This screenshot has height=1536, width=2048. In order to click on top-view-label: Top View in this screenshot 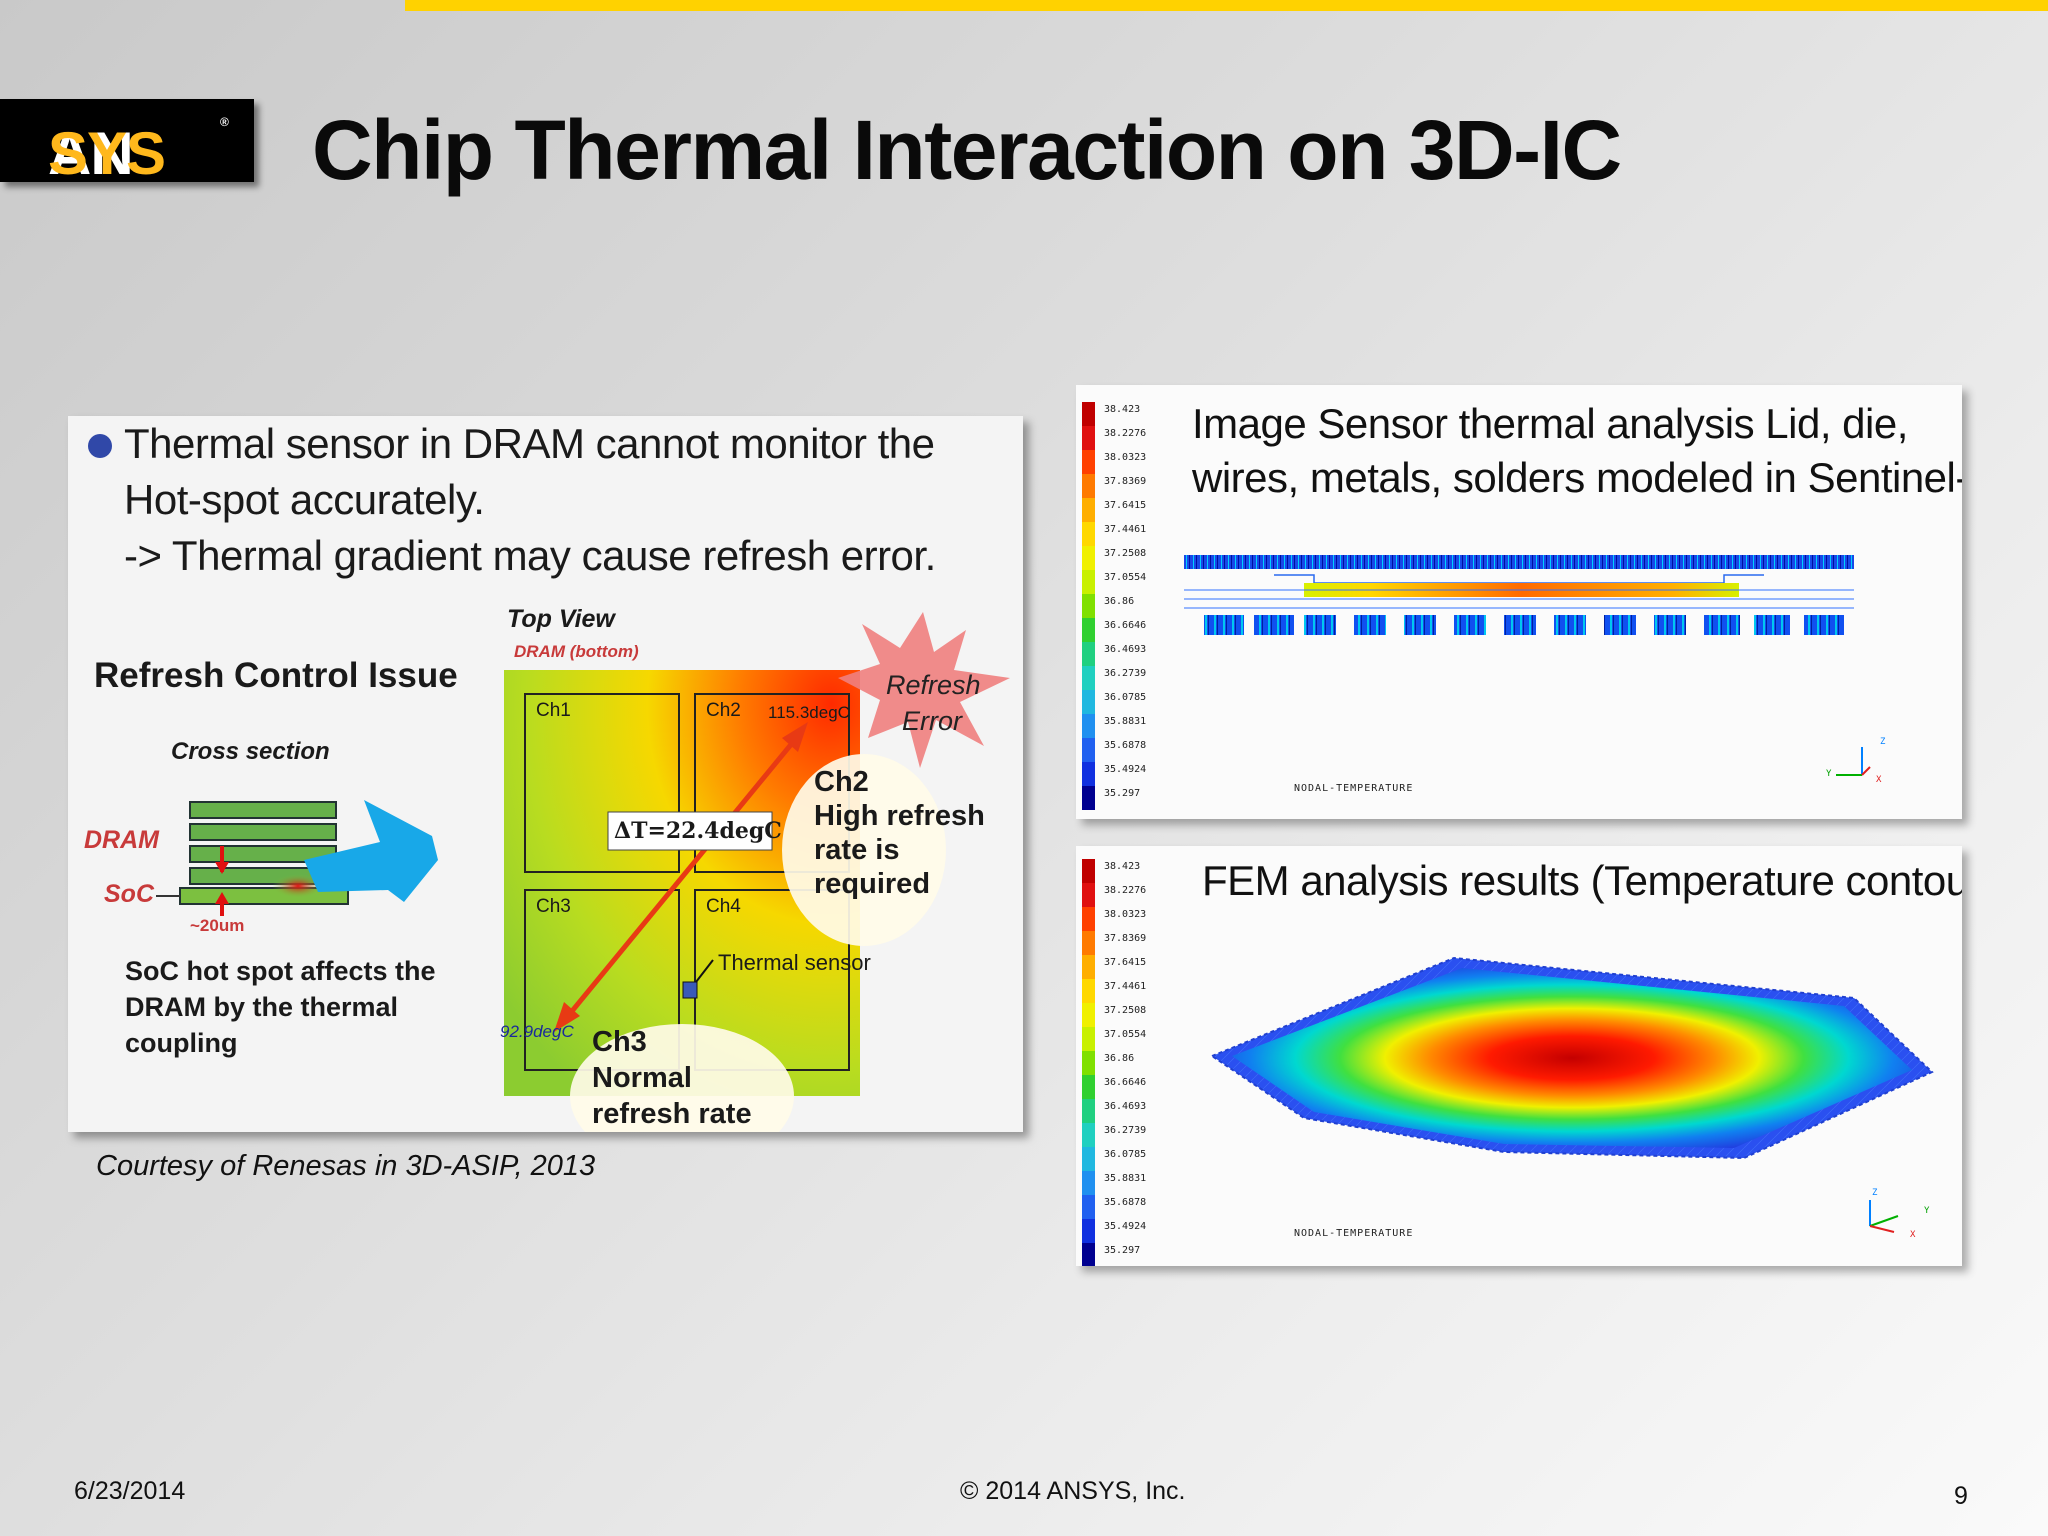, I will do `click(561, 619)`.